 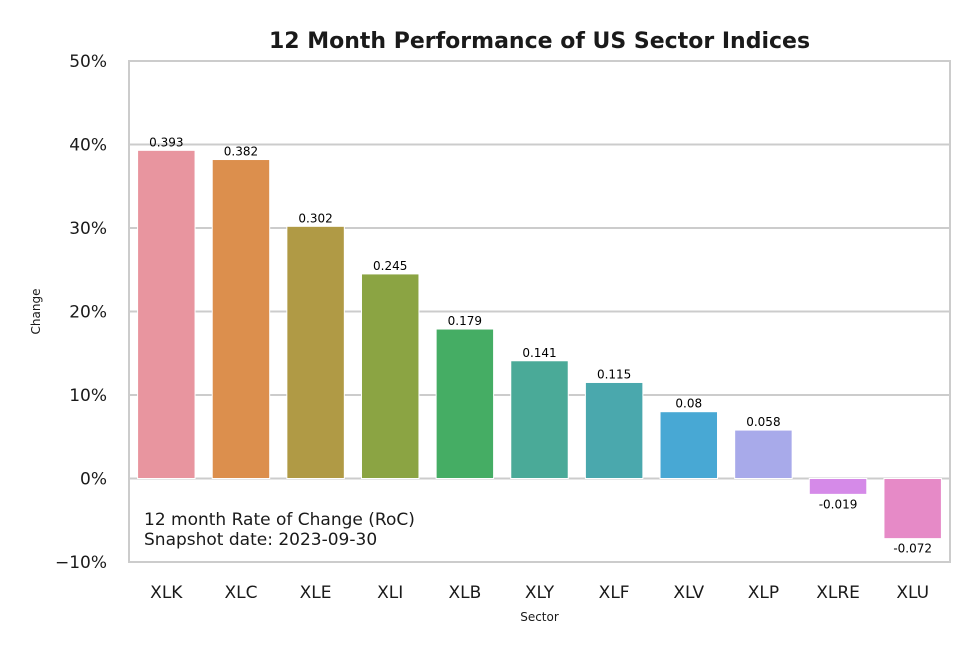 I want to click on y-tick-label: 40%, so click(x=88, y=146).